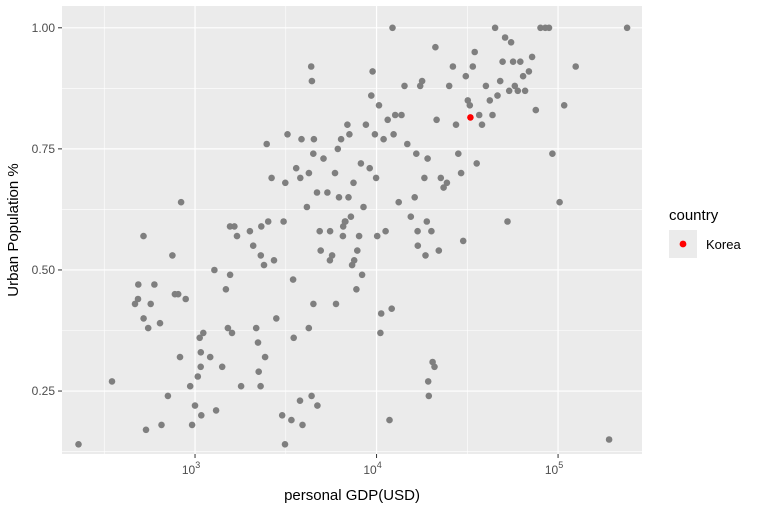  What do you see at coordinates (723, 244) in the screenshot?
I see `legend-item-label: Korea` at bounding box center [723, 244].